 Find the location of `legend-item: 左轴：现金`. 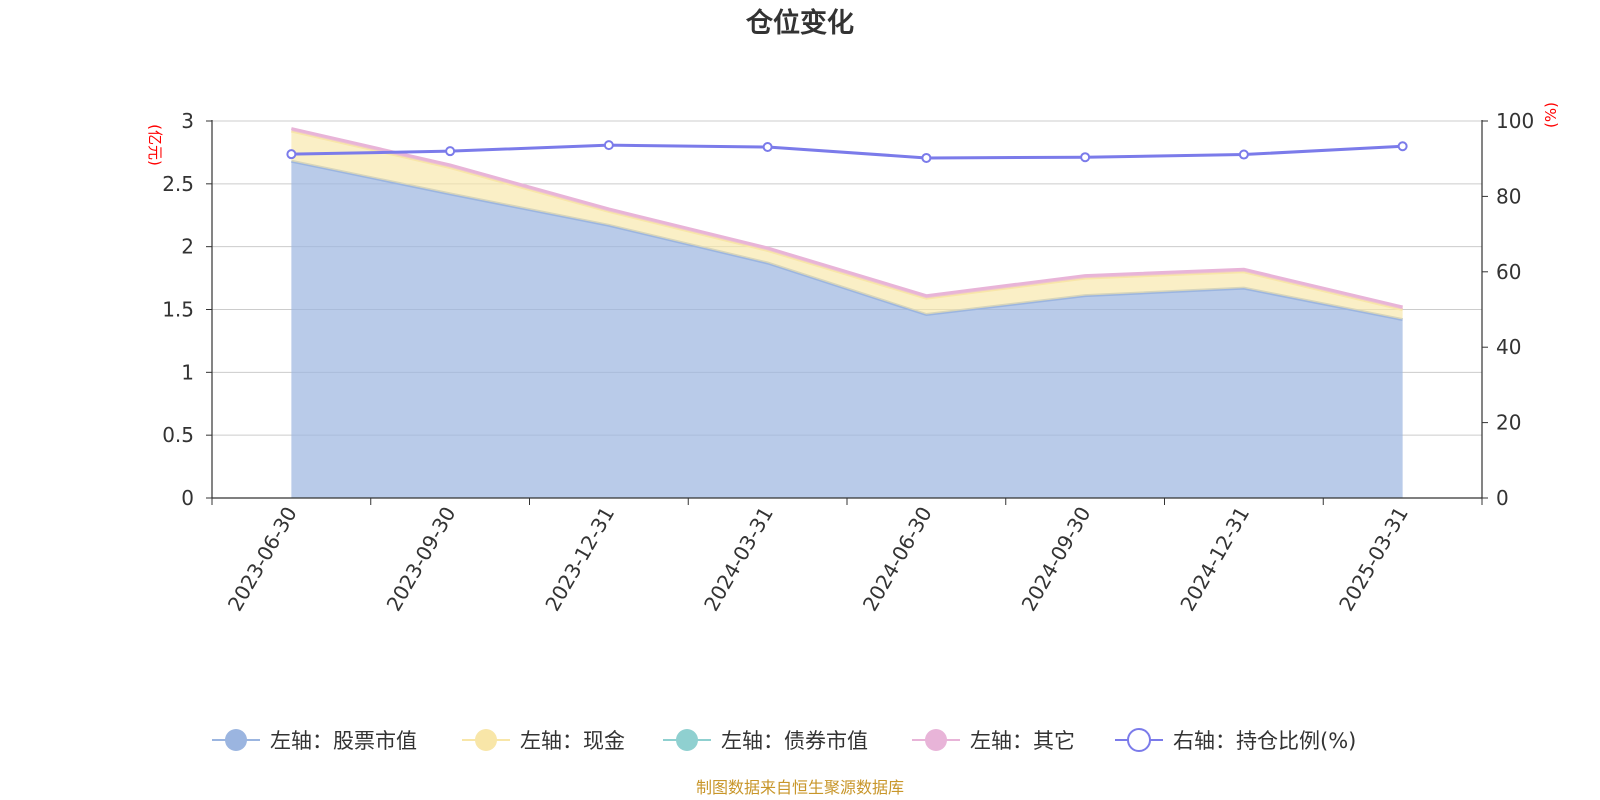

legend-item: 左轴：现金 is located at coordinates (543, 741).